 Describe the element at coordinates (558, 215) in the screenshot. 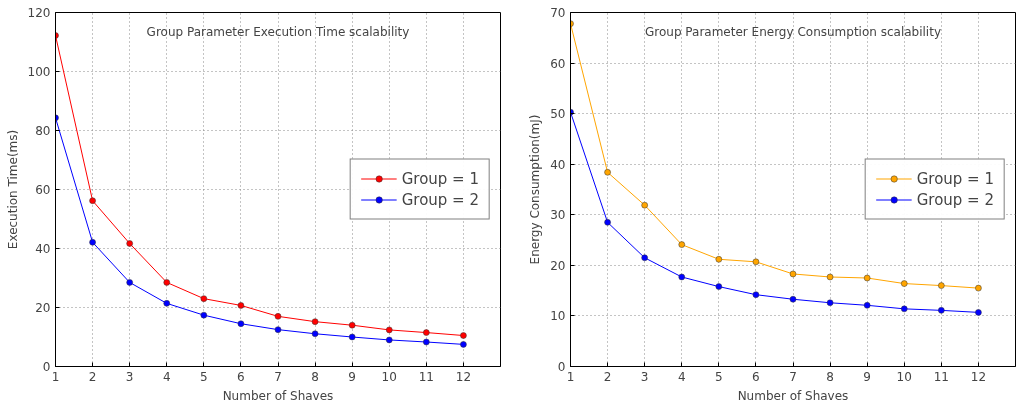

I see `y-tick-label: 30` at that location.